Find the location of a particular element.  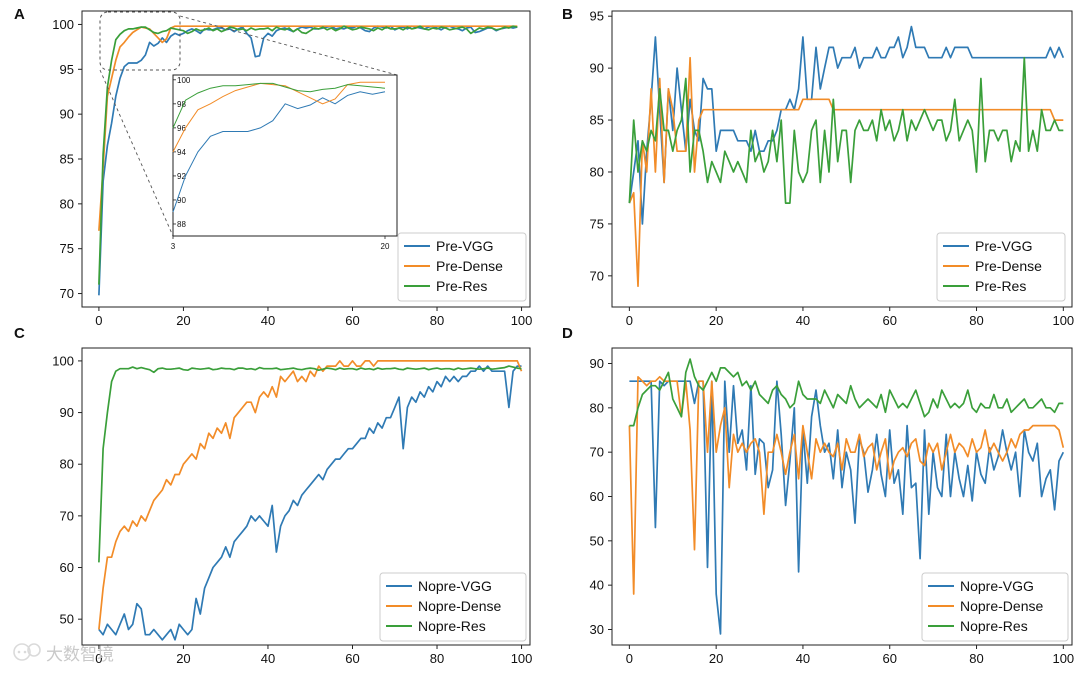

inset-series-pre-res is located at coordinates (279, 105).